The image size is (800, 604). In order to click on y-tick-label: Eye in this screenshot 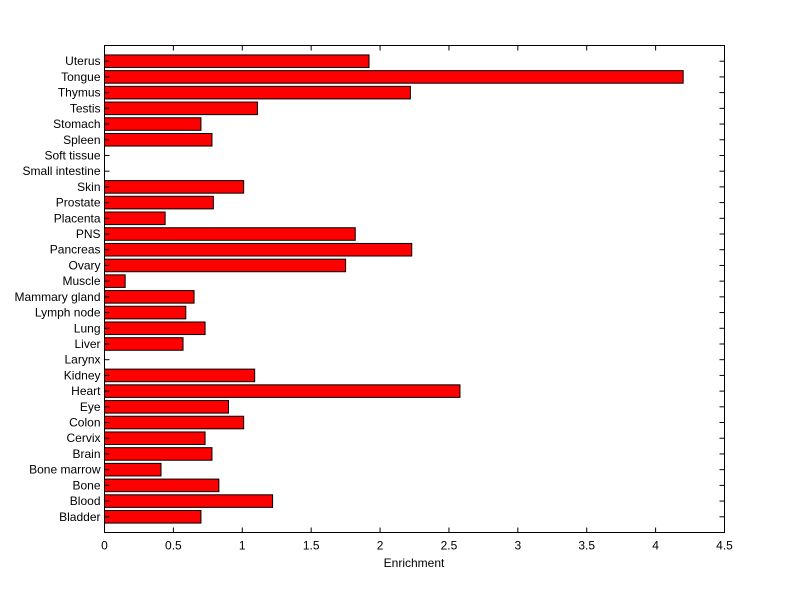, I will do `click(90, 407)`.